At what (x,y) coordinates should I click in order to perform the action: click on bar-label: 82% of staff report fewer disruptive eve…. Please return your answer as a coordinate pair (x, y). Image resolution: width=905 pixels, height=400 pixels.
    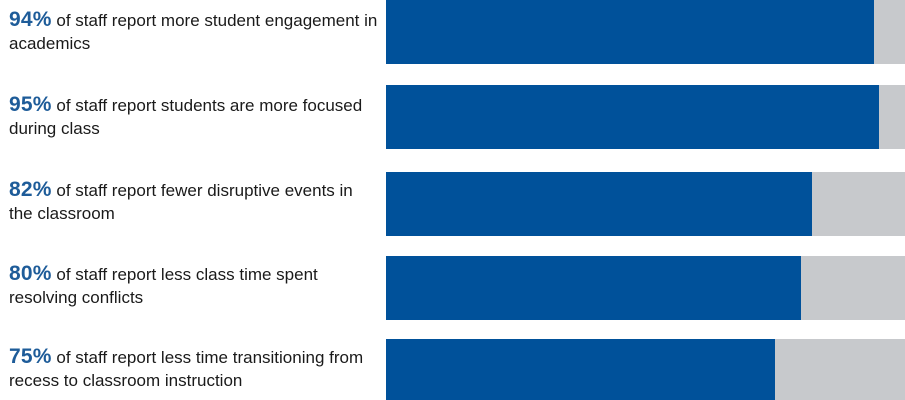
    Looking at the image, I should click on (194, 201).